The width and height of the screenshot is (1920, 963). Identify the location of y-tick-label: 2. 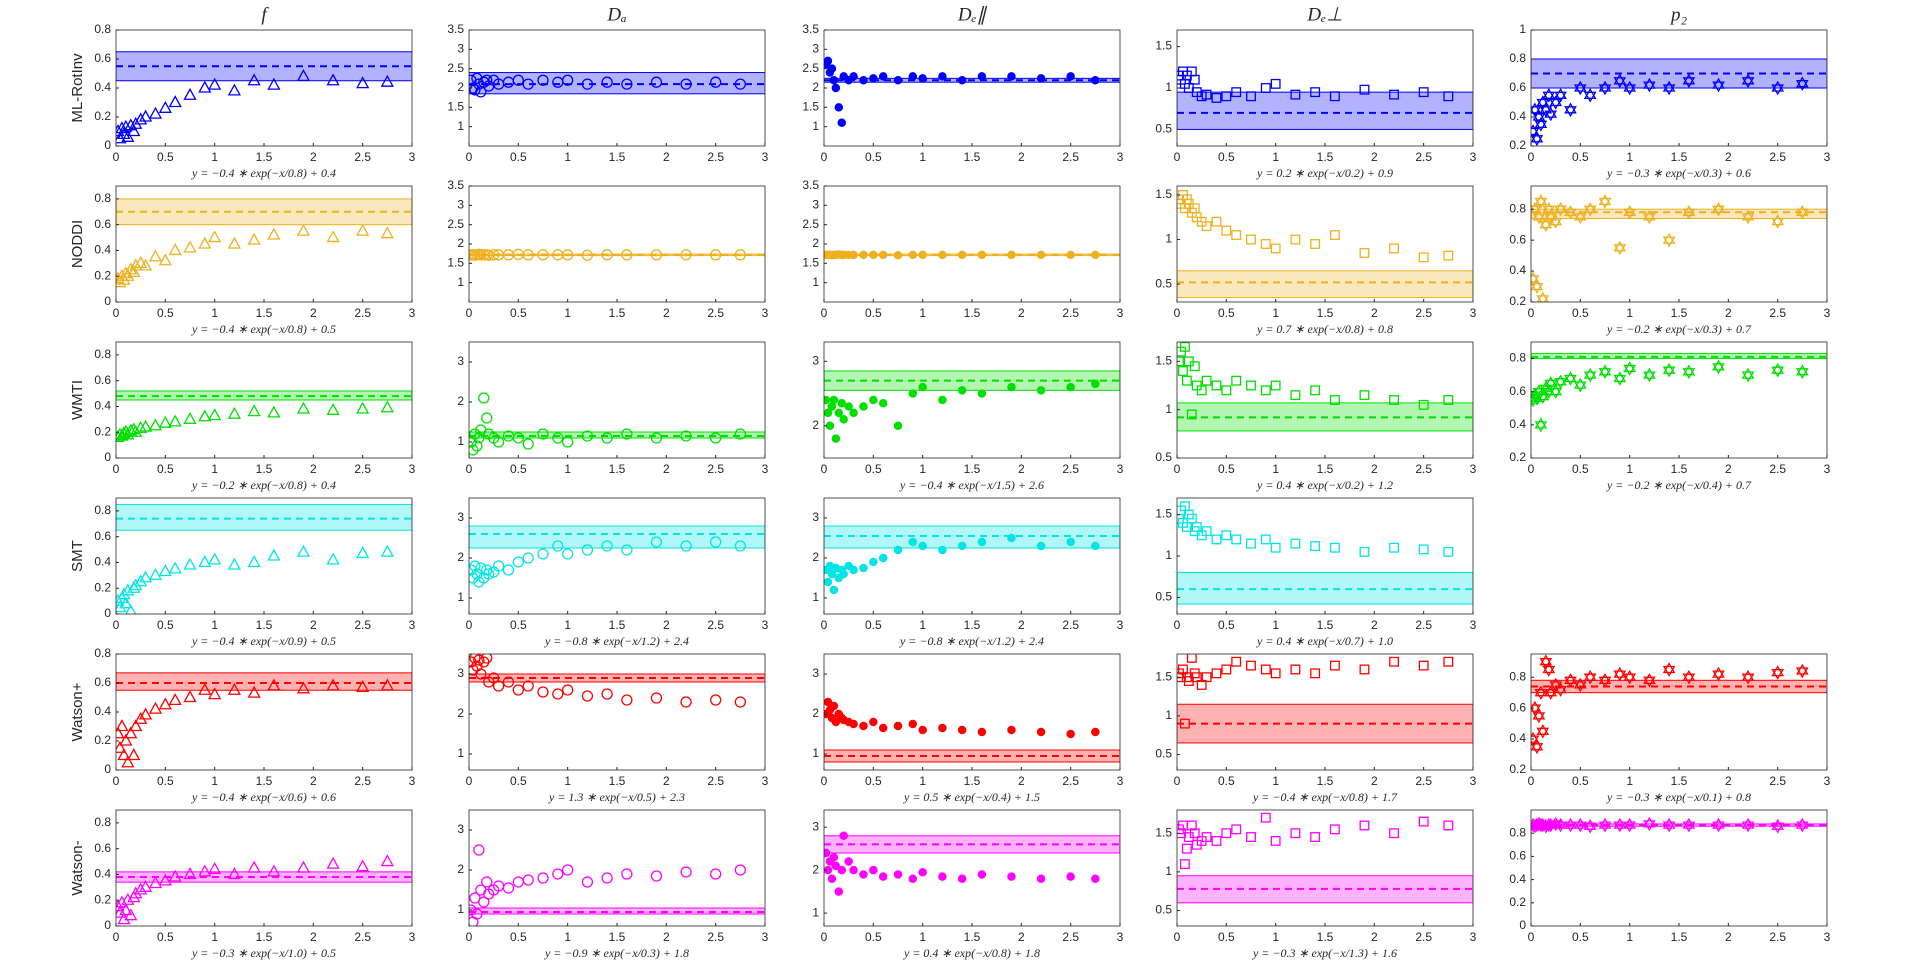
(460, 401).